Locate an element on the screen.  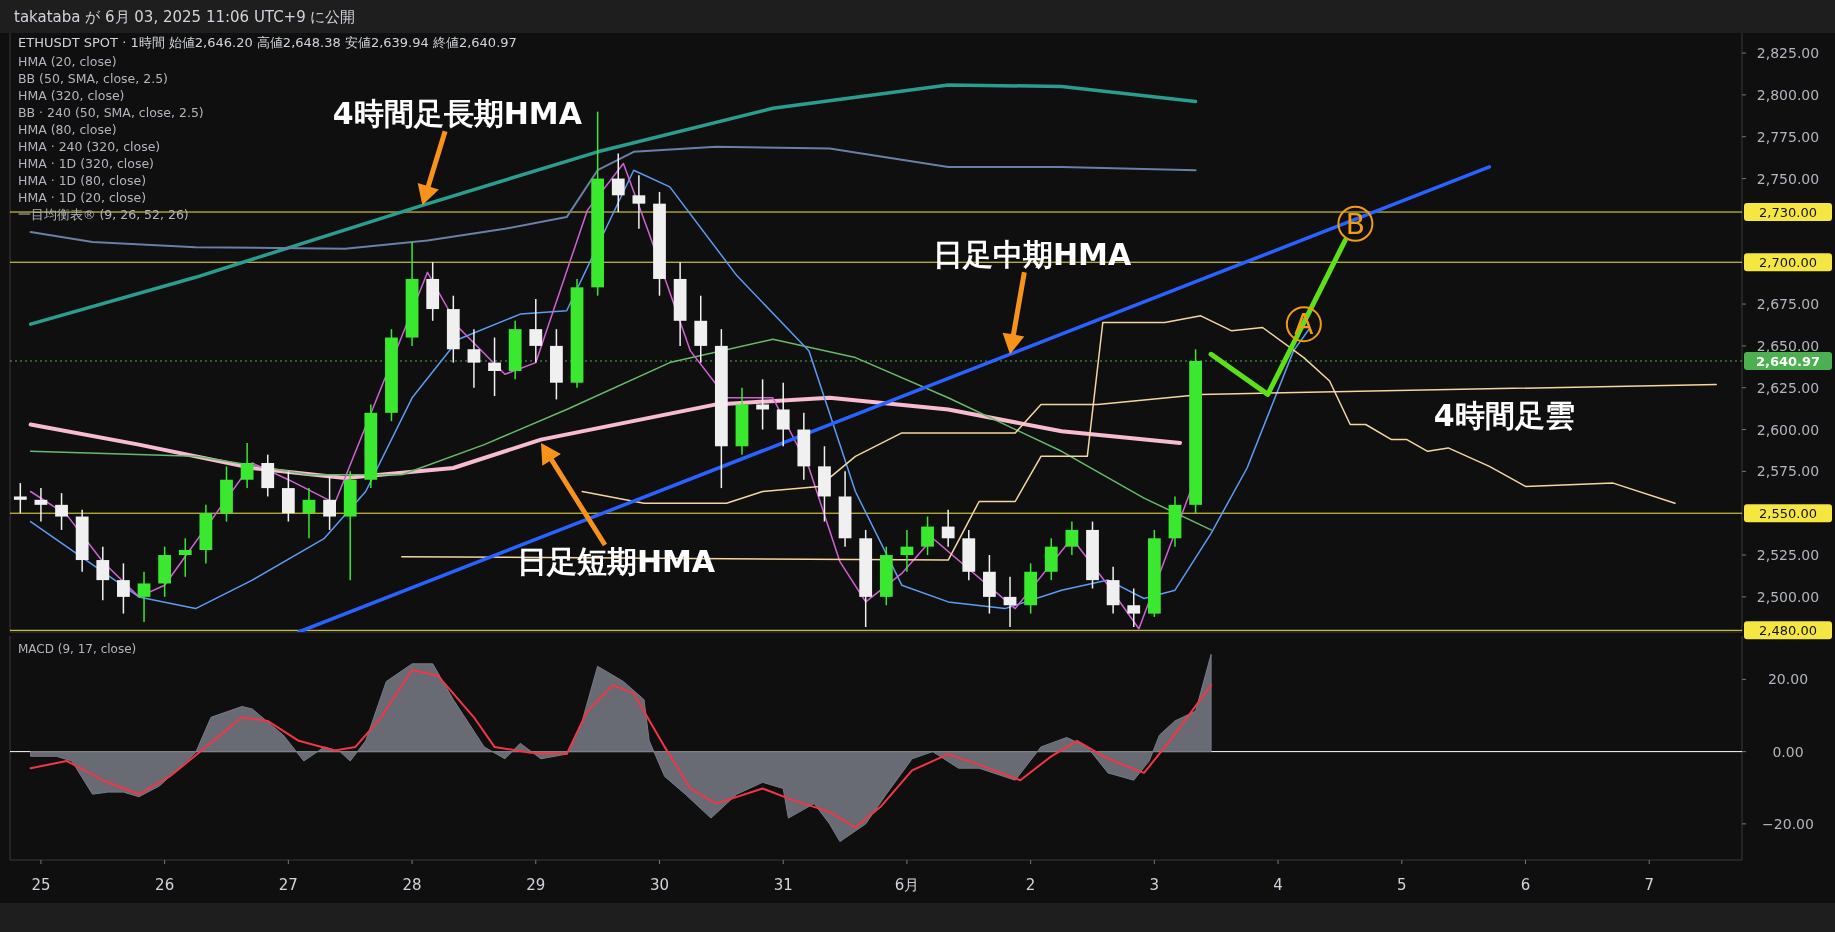
y-tick-label: 20.00 is located at coordinates (1788, 679).